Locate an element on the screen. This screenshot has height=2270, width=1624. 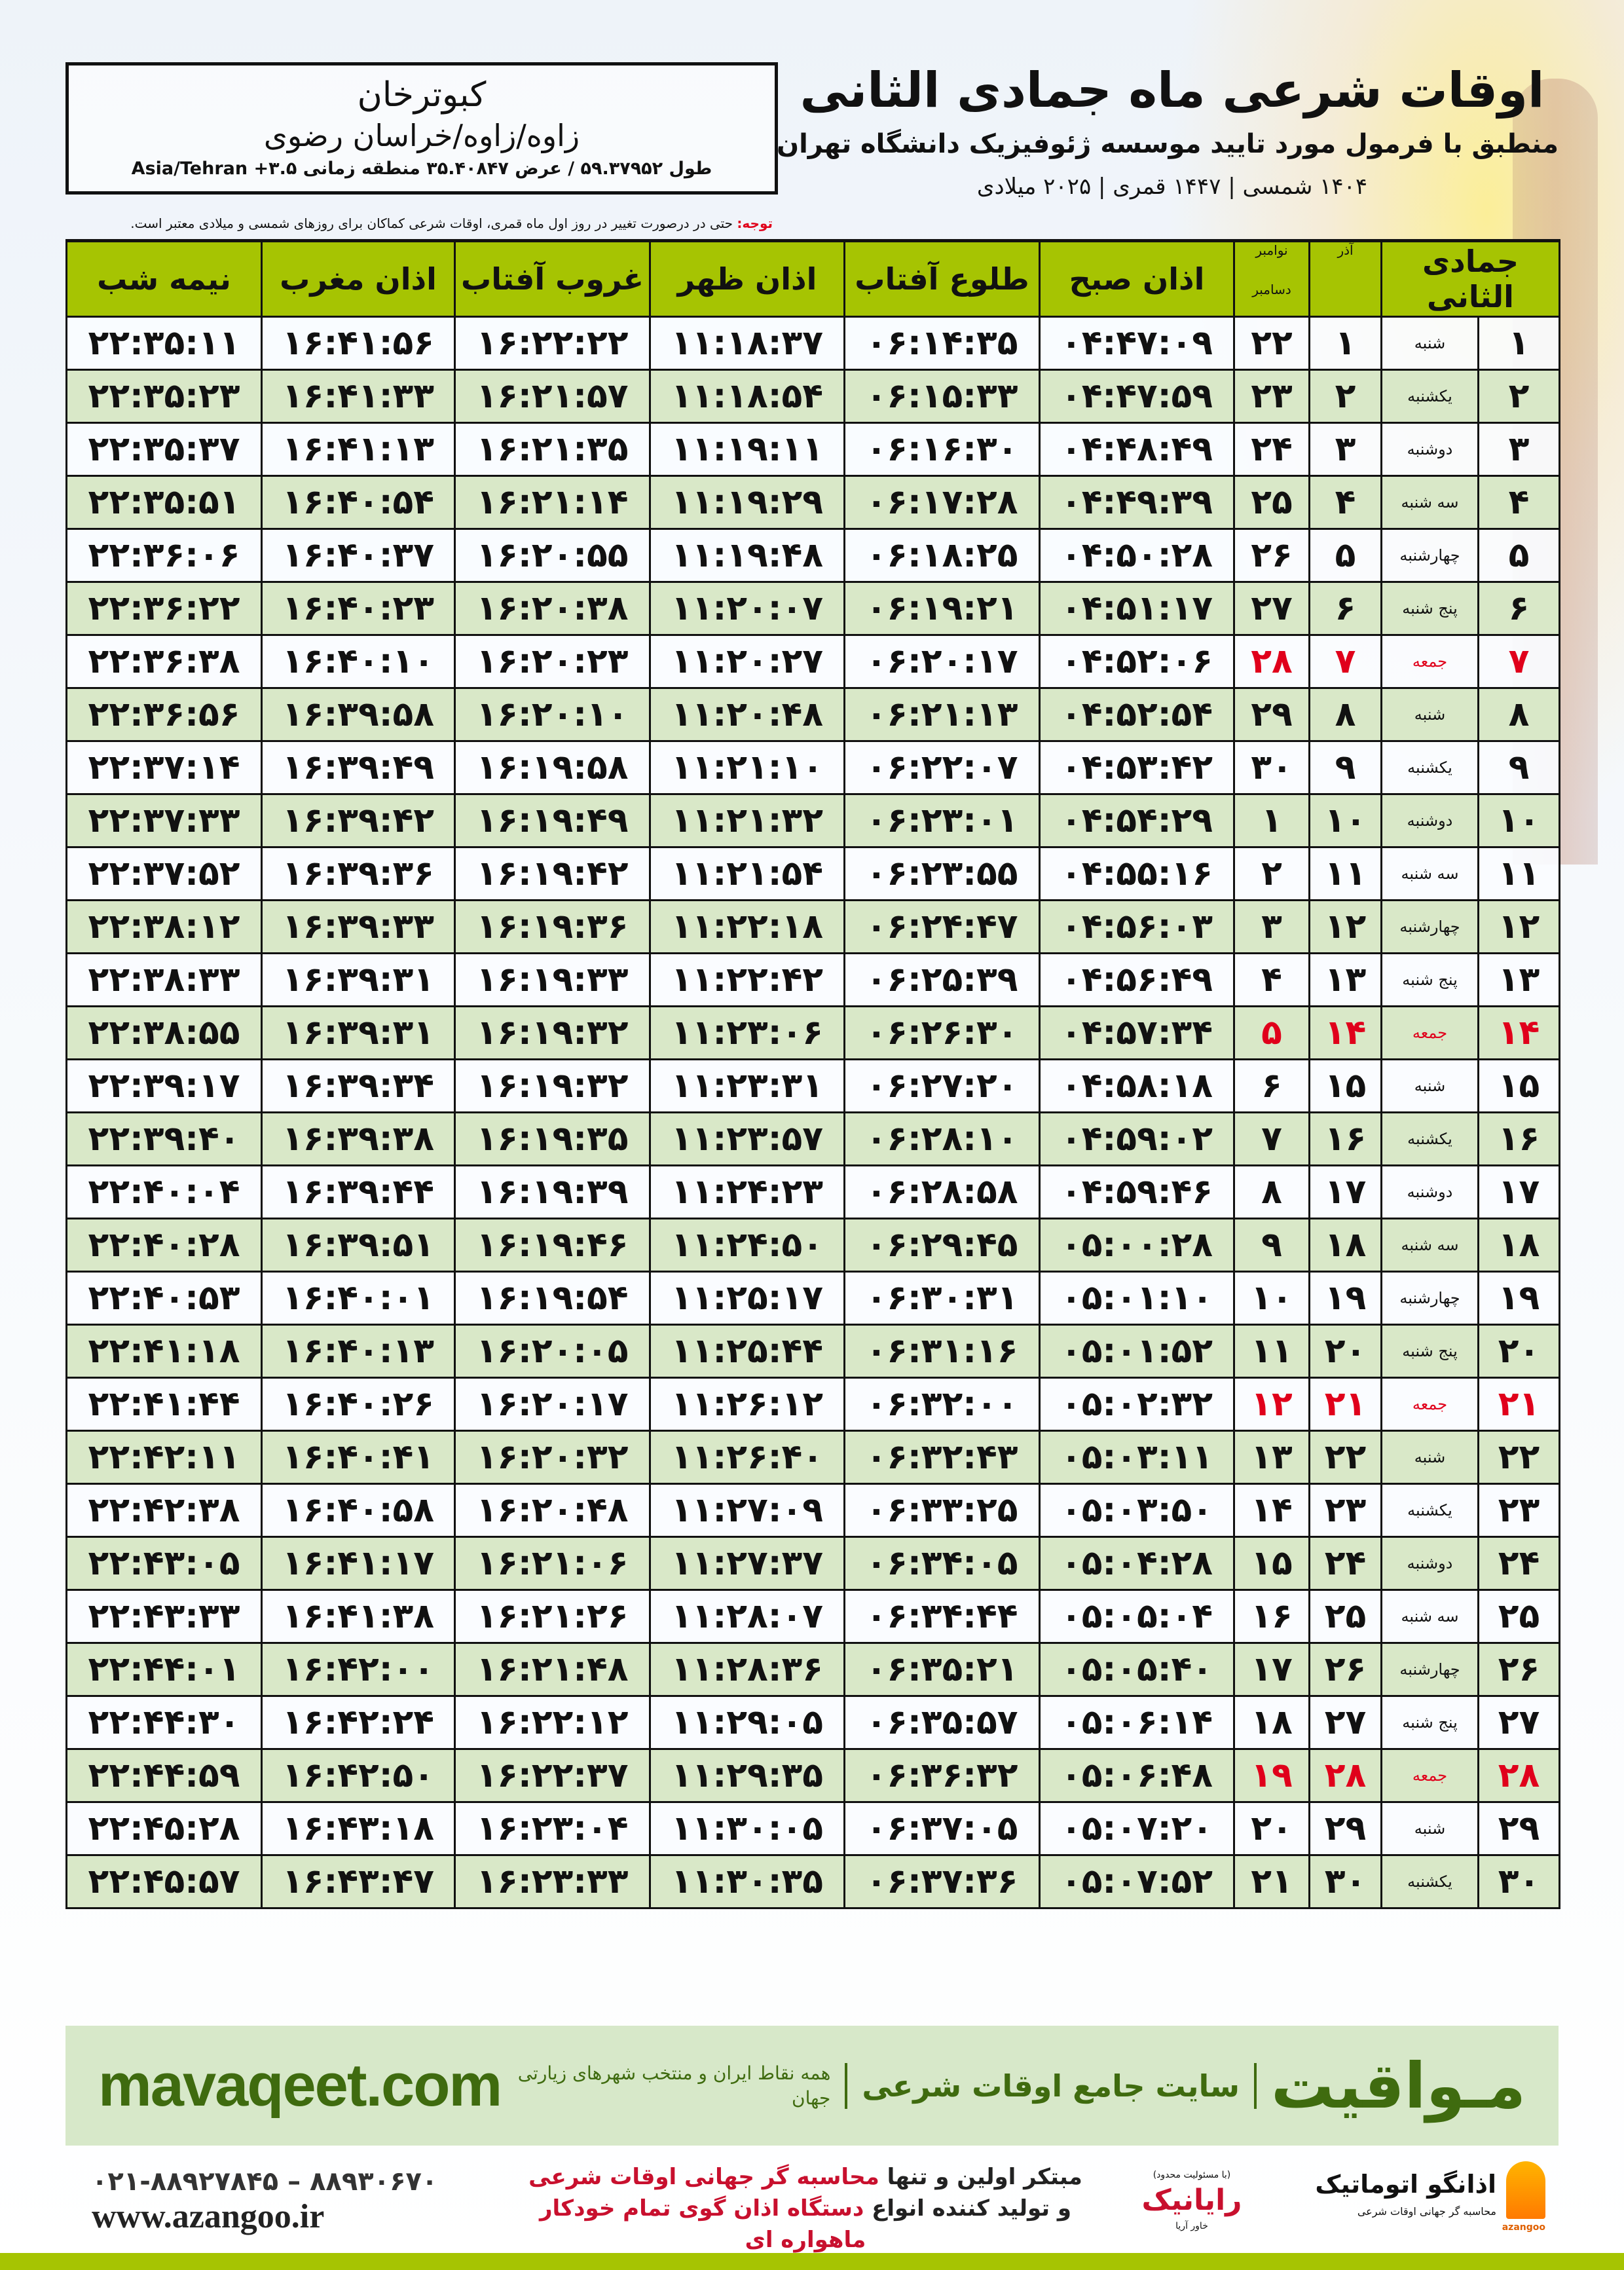
header-azar: آذر is located at coordinates (1345, 278).